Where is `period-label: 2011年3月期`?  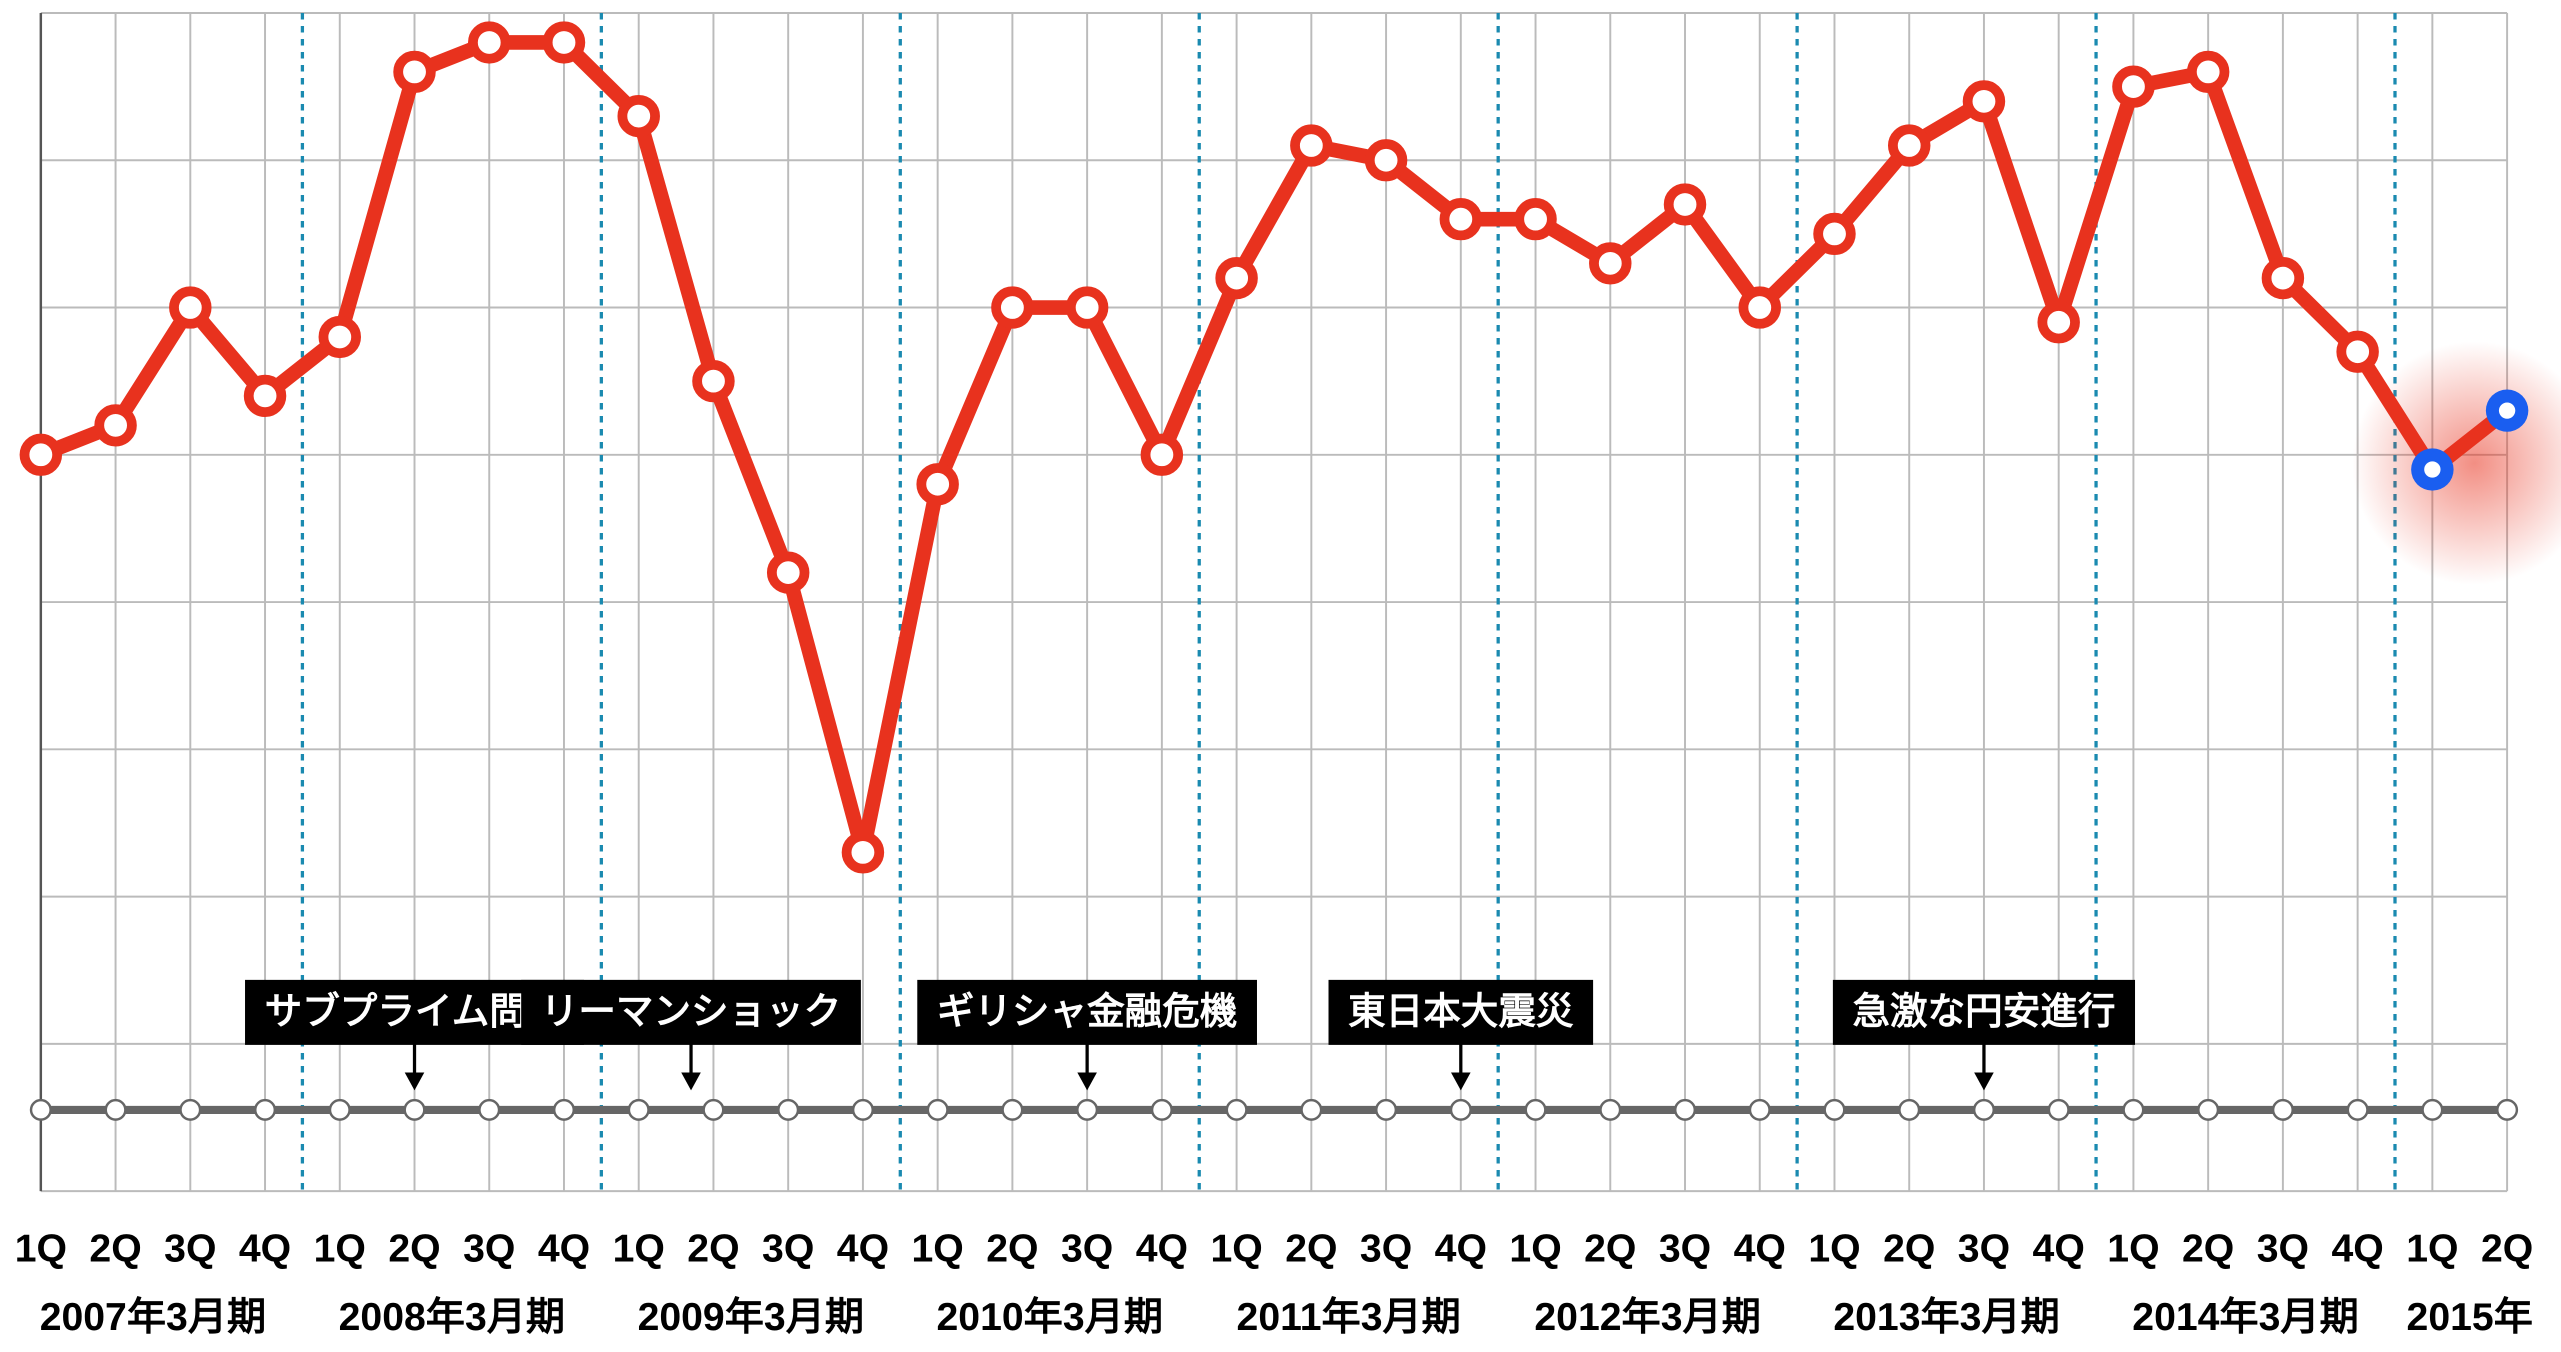
period-label: 2011年3月期 is located at coordinates (1349, 1317).